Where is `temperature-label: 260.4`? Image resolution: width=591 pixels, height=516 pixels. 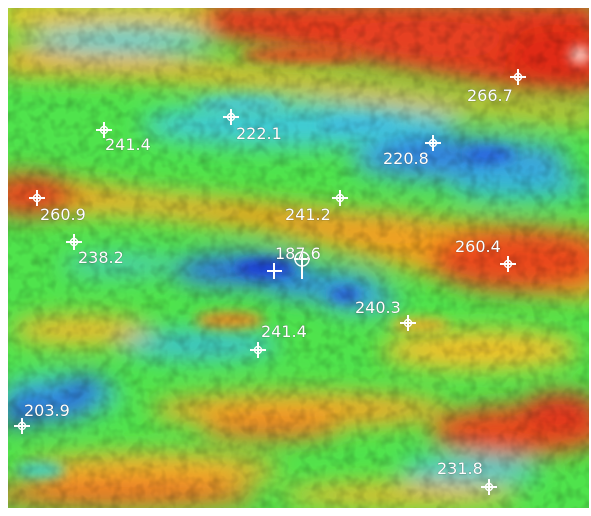 temperature-label: 260.4 is located at coordinates (478, 246).